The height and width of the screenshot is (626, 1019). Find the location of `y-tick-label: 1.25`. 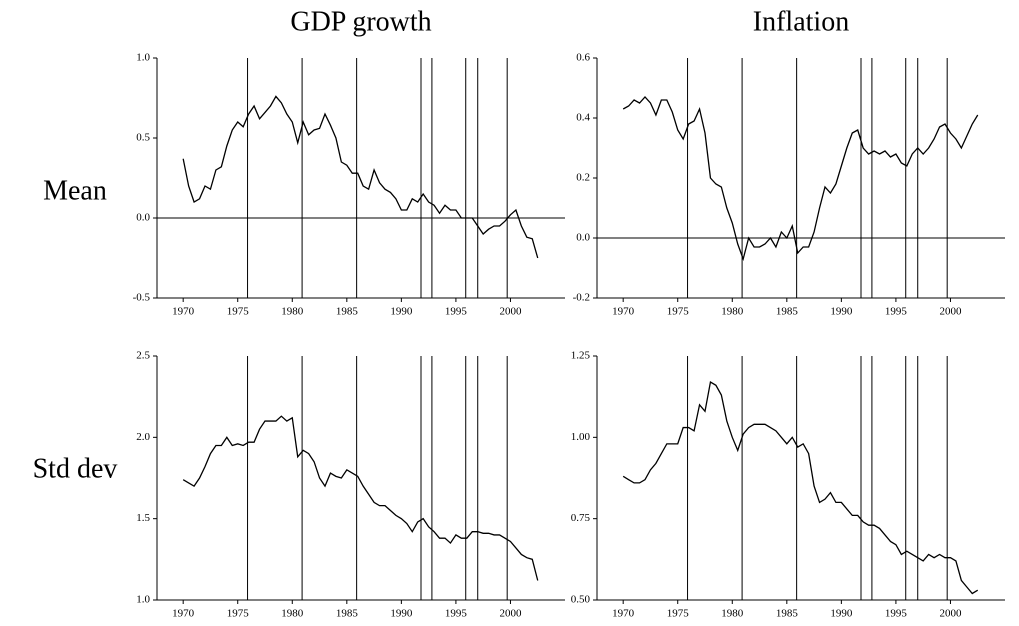

y-tick-label: 1.25 is located at coordinates (581, 356).